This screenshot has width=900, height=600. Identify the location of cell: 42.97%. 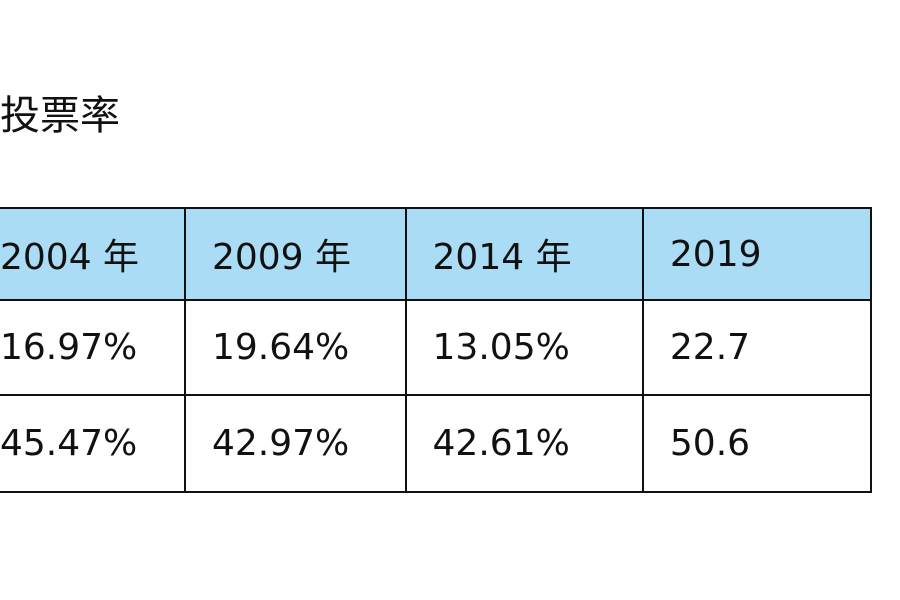
(295, 443).